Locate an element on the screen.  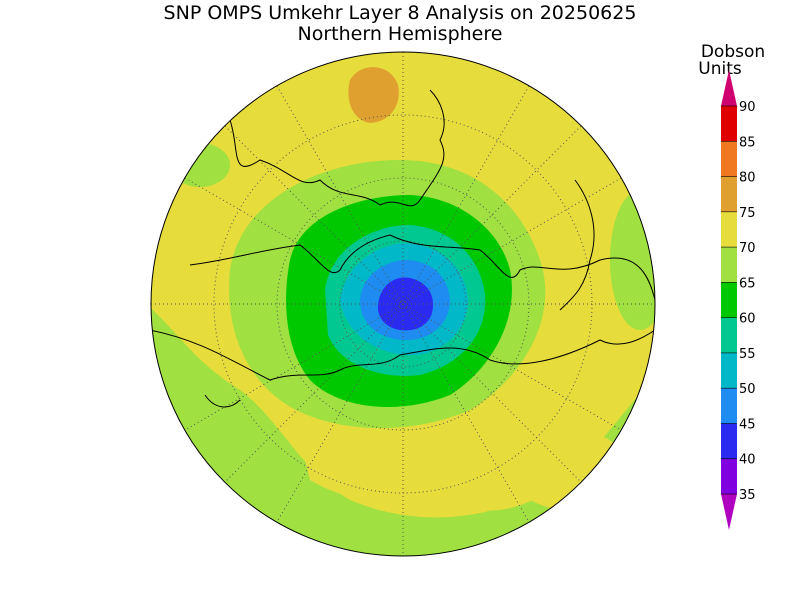
colorbar-tick-label: 85 is located at coordinates (747, 142).